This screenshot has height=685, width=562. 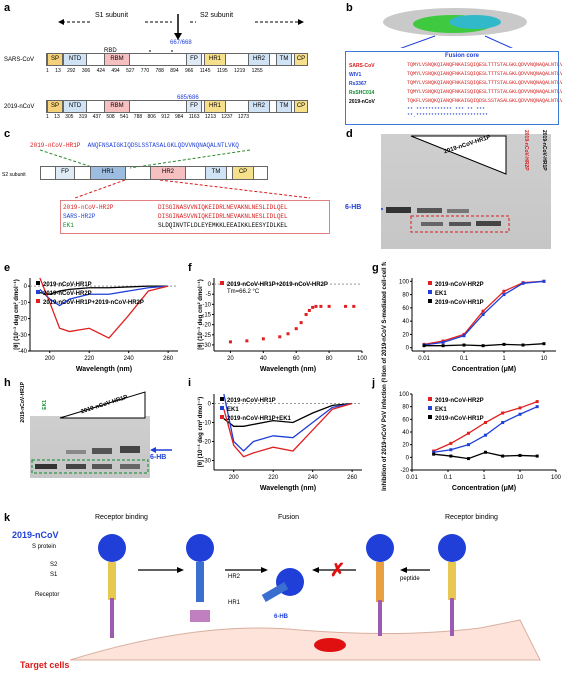 I want to click on chart-j-ytick-label-4: 60, so click(x=405, y=420).